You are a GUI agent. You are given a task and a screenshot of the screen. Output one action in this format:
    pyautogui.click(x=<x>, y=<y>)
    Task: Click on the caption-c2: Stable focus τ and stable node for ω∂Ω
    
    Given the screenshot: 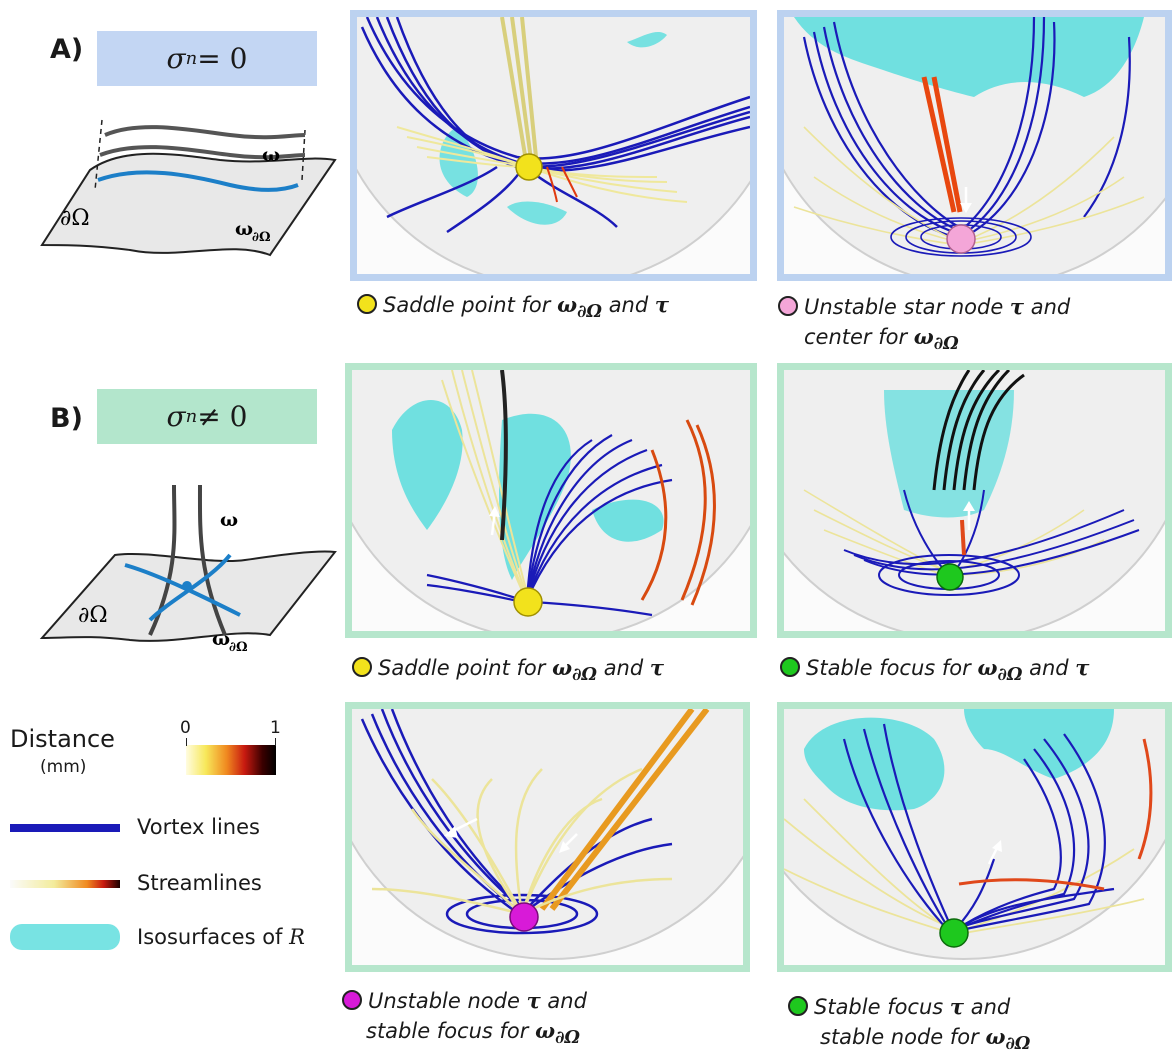 What is the action you would take?
    pyautogui.click(x=909, y=1025)
    